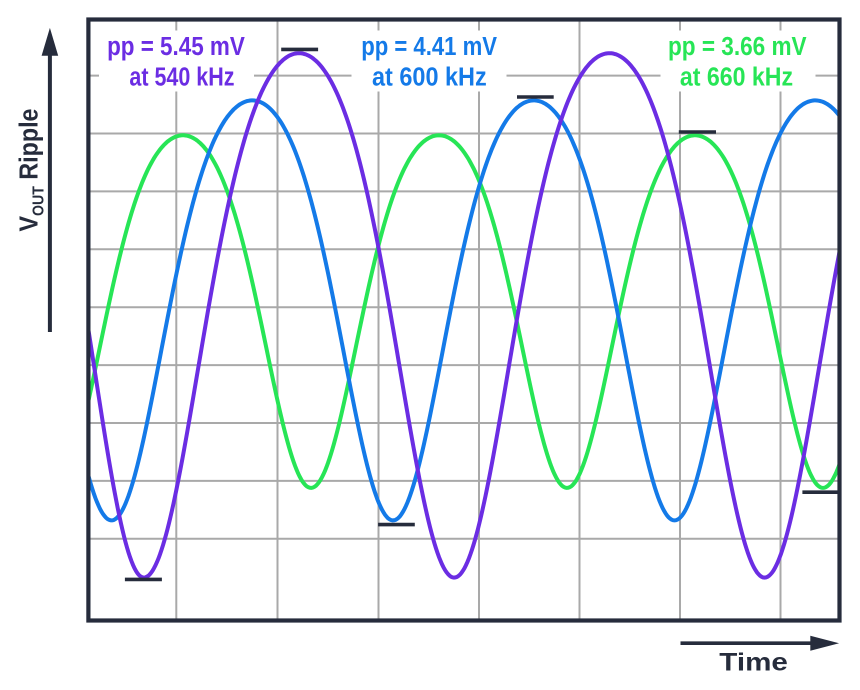 The image size is (860, 690). Describe the element at coordinates (31, 169) in the screenshot. I see `svg-text: VOUT Ripple` at that location.